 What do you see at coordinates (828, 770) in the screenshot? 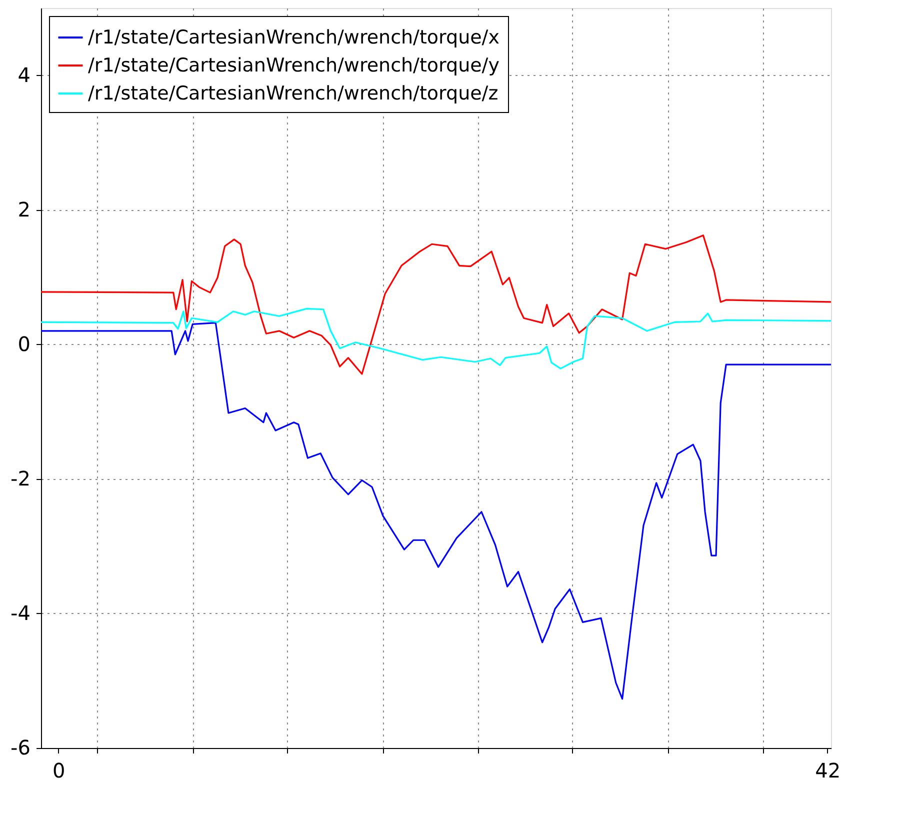
I see `x-tick-label: 42` at bounding box center [828, 770].